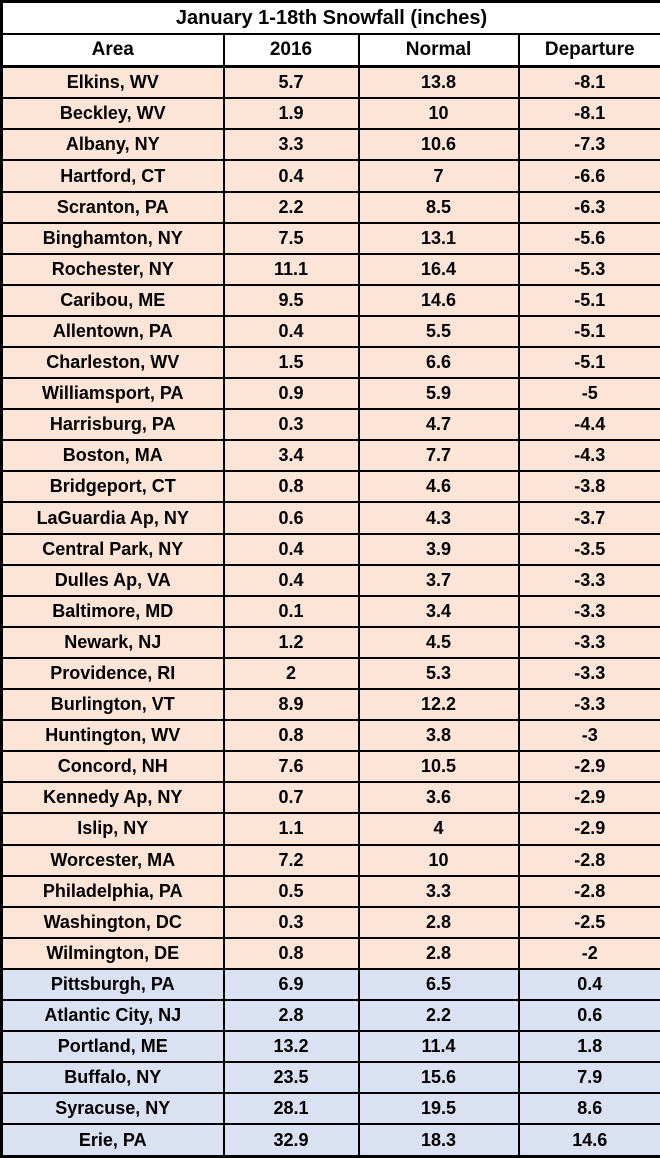 This screenshot has height=1158, width=660. What do you see at coordinates (291, 1078) in the screenshot?
I see `value-2016-cell: 23.5` at bounding box center [291, 1078].